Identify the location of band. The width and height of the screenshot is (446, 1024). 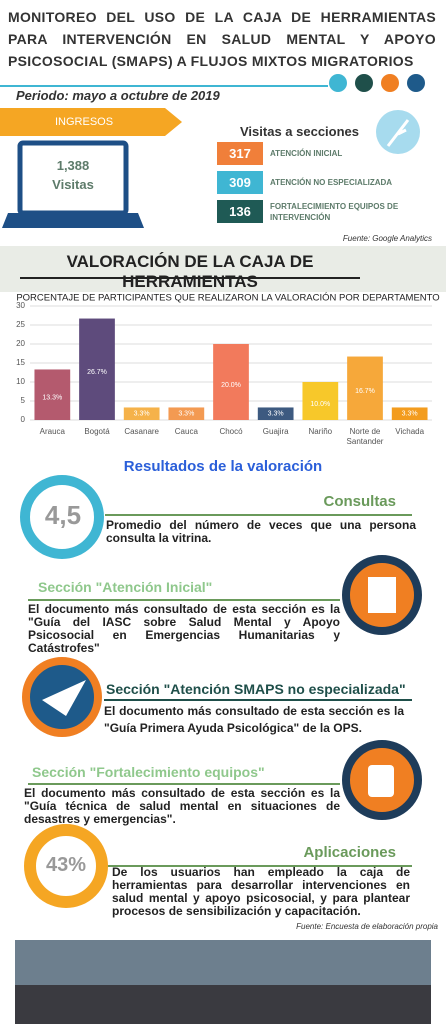
(223, 269).